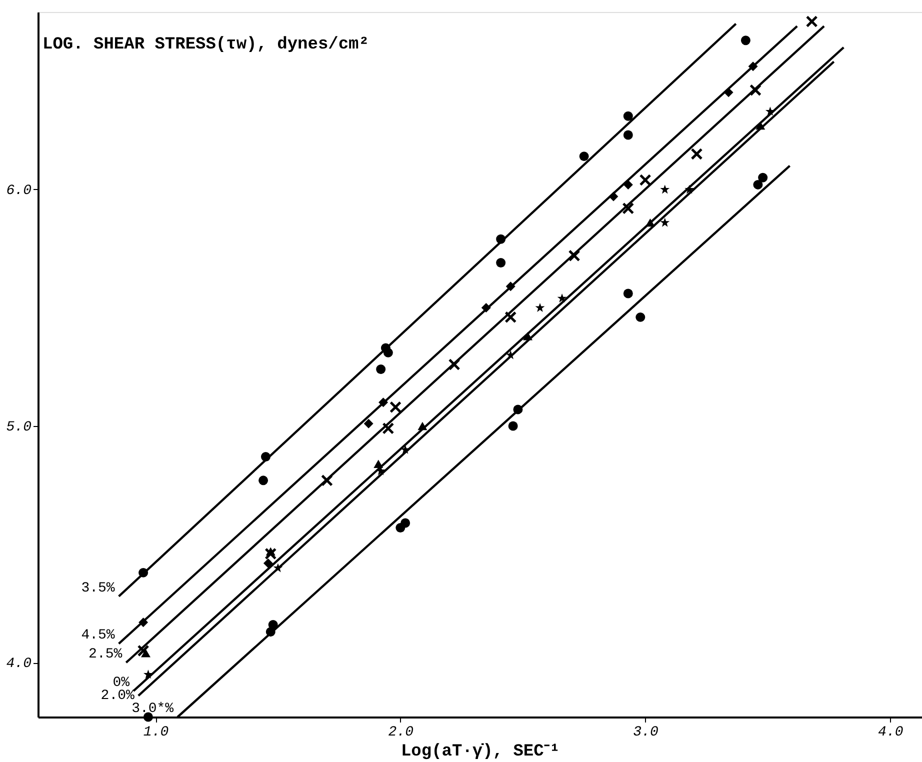  I want to click on series-label: 2.5%, so click(105, 654).